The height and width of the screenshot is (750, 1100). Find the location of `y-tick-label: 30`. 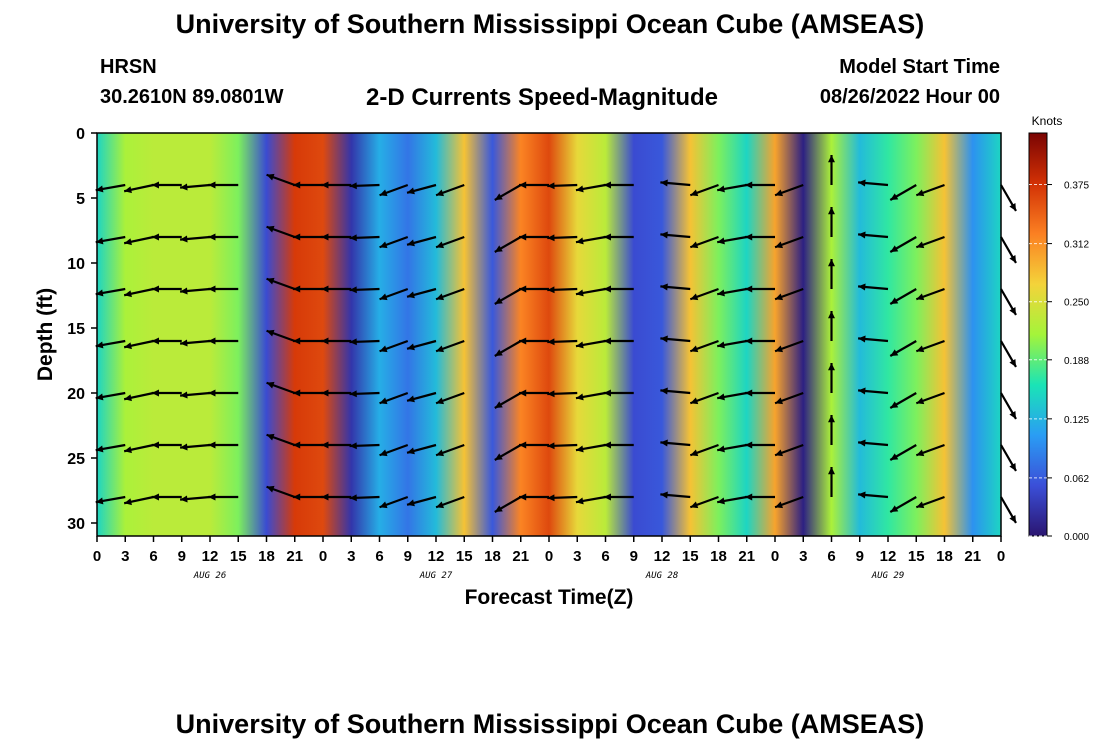

y-tick-label: 30 is located at coordinates (76, 524).